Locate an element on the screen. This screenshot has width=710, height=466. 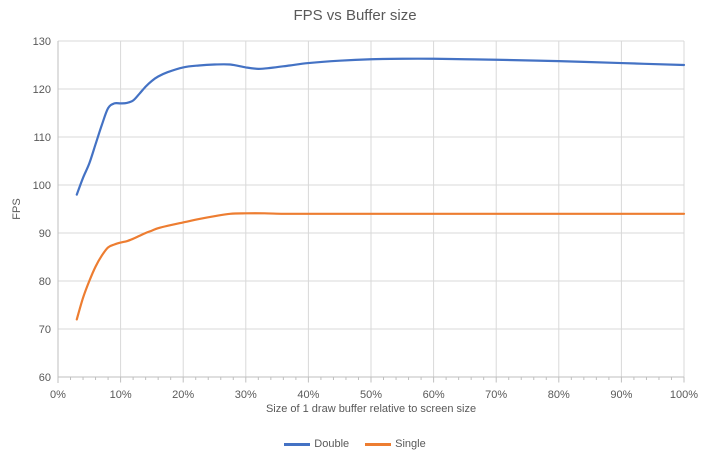
legend-swatch-single-line is located at coordinates (378, 444).